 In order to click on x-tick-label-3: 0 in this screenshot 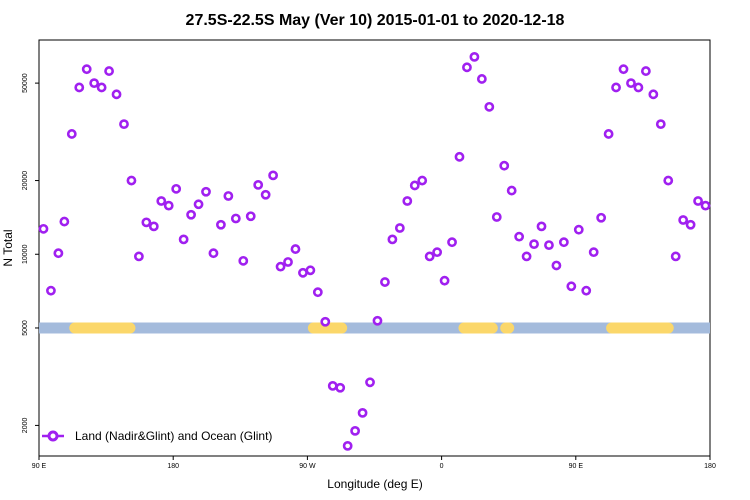, I will do `click(442, 466)`.